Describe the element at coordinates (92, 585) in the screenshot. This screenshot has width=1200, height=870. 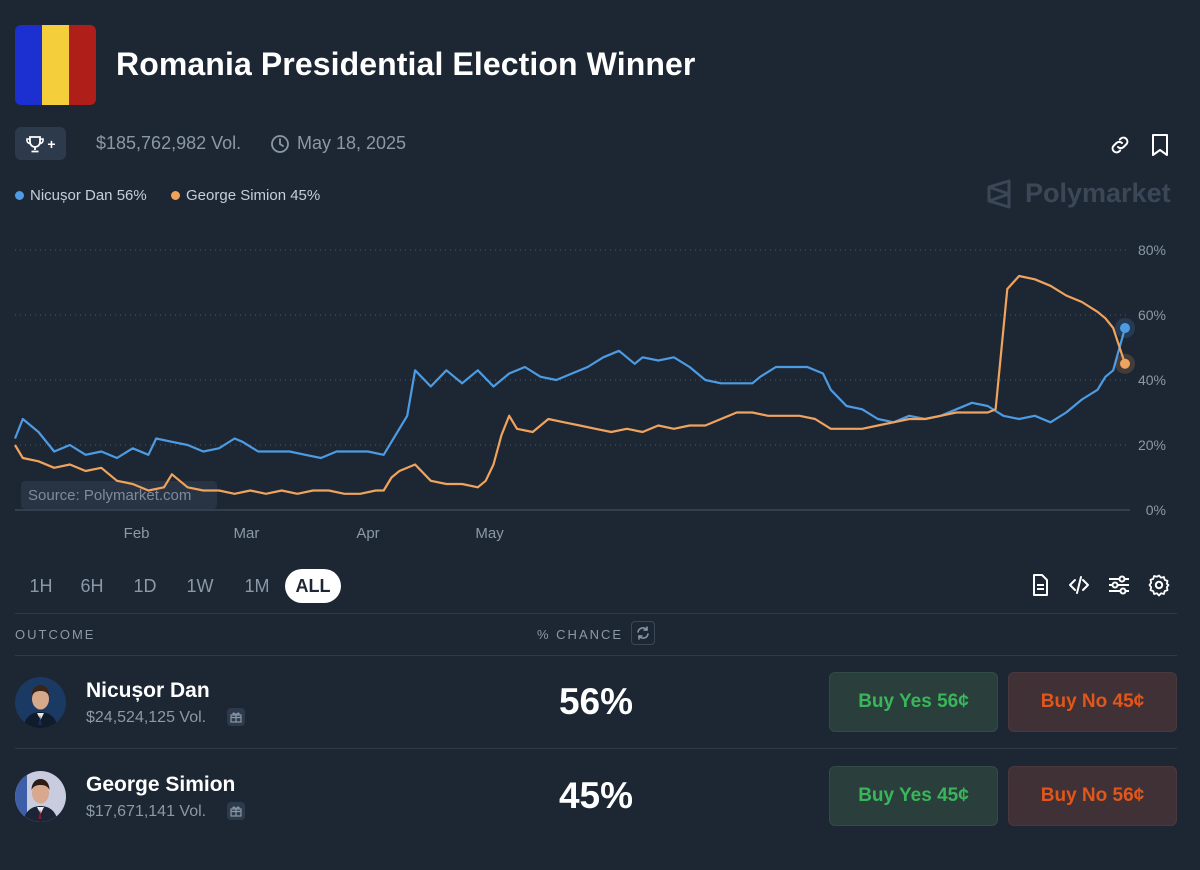
I see `range-6h: 6H` at that location.